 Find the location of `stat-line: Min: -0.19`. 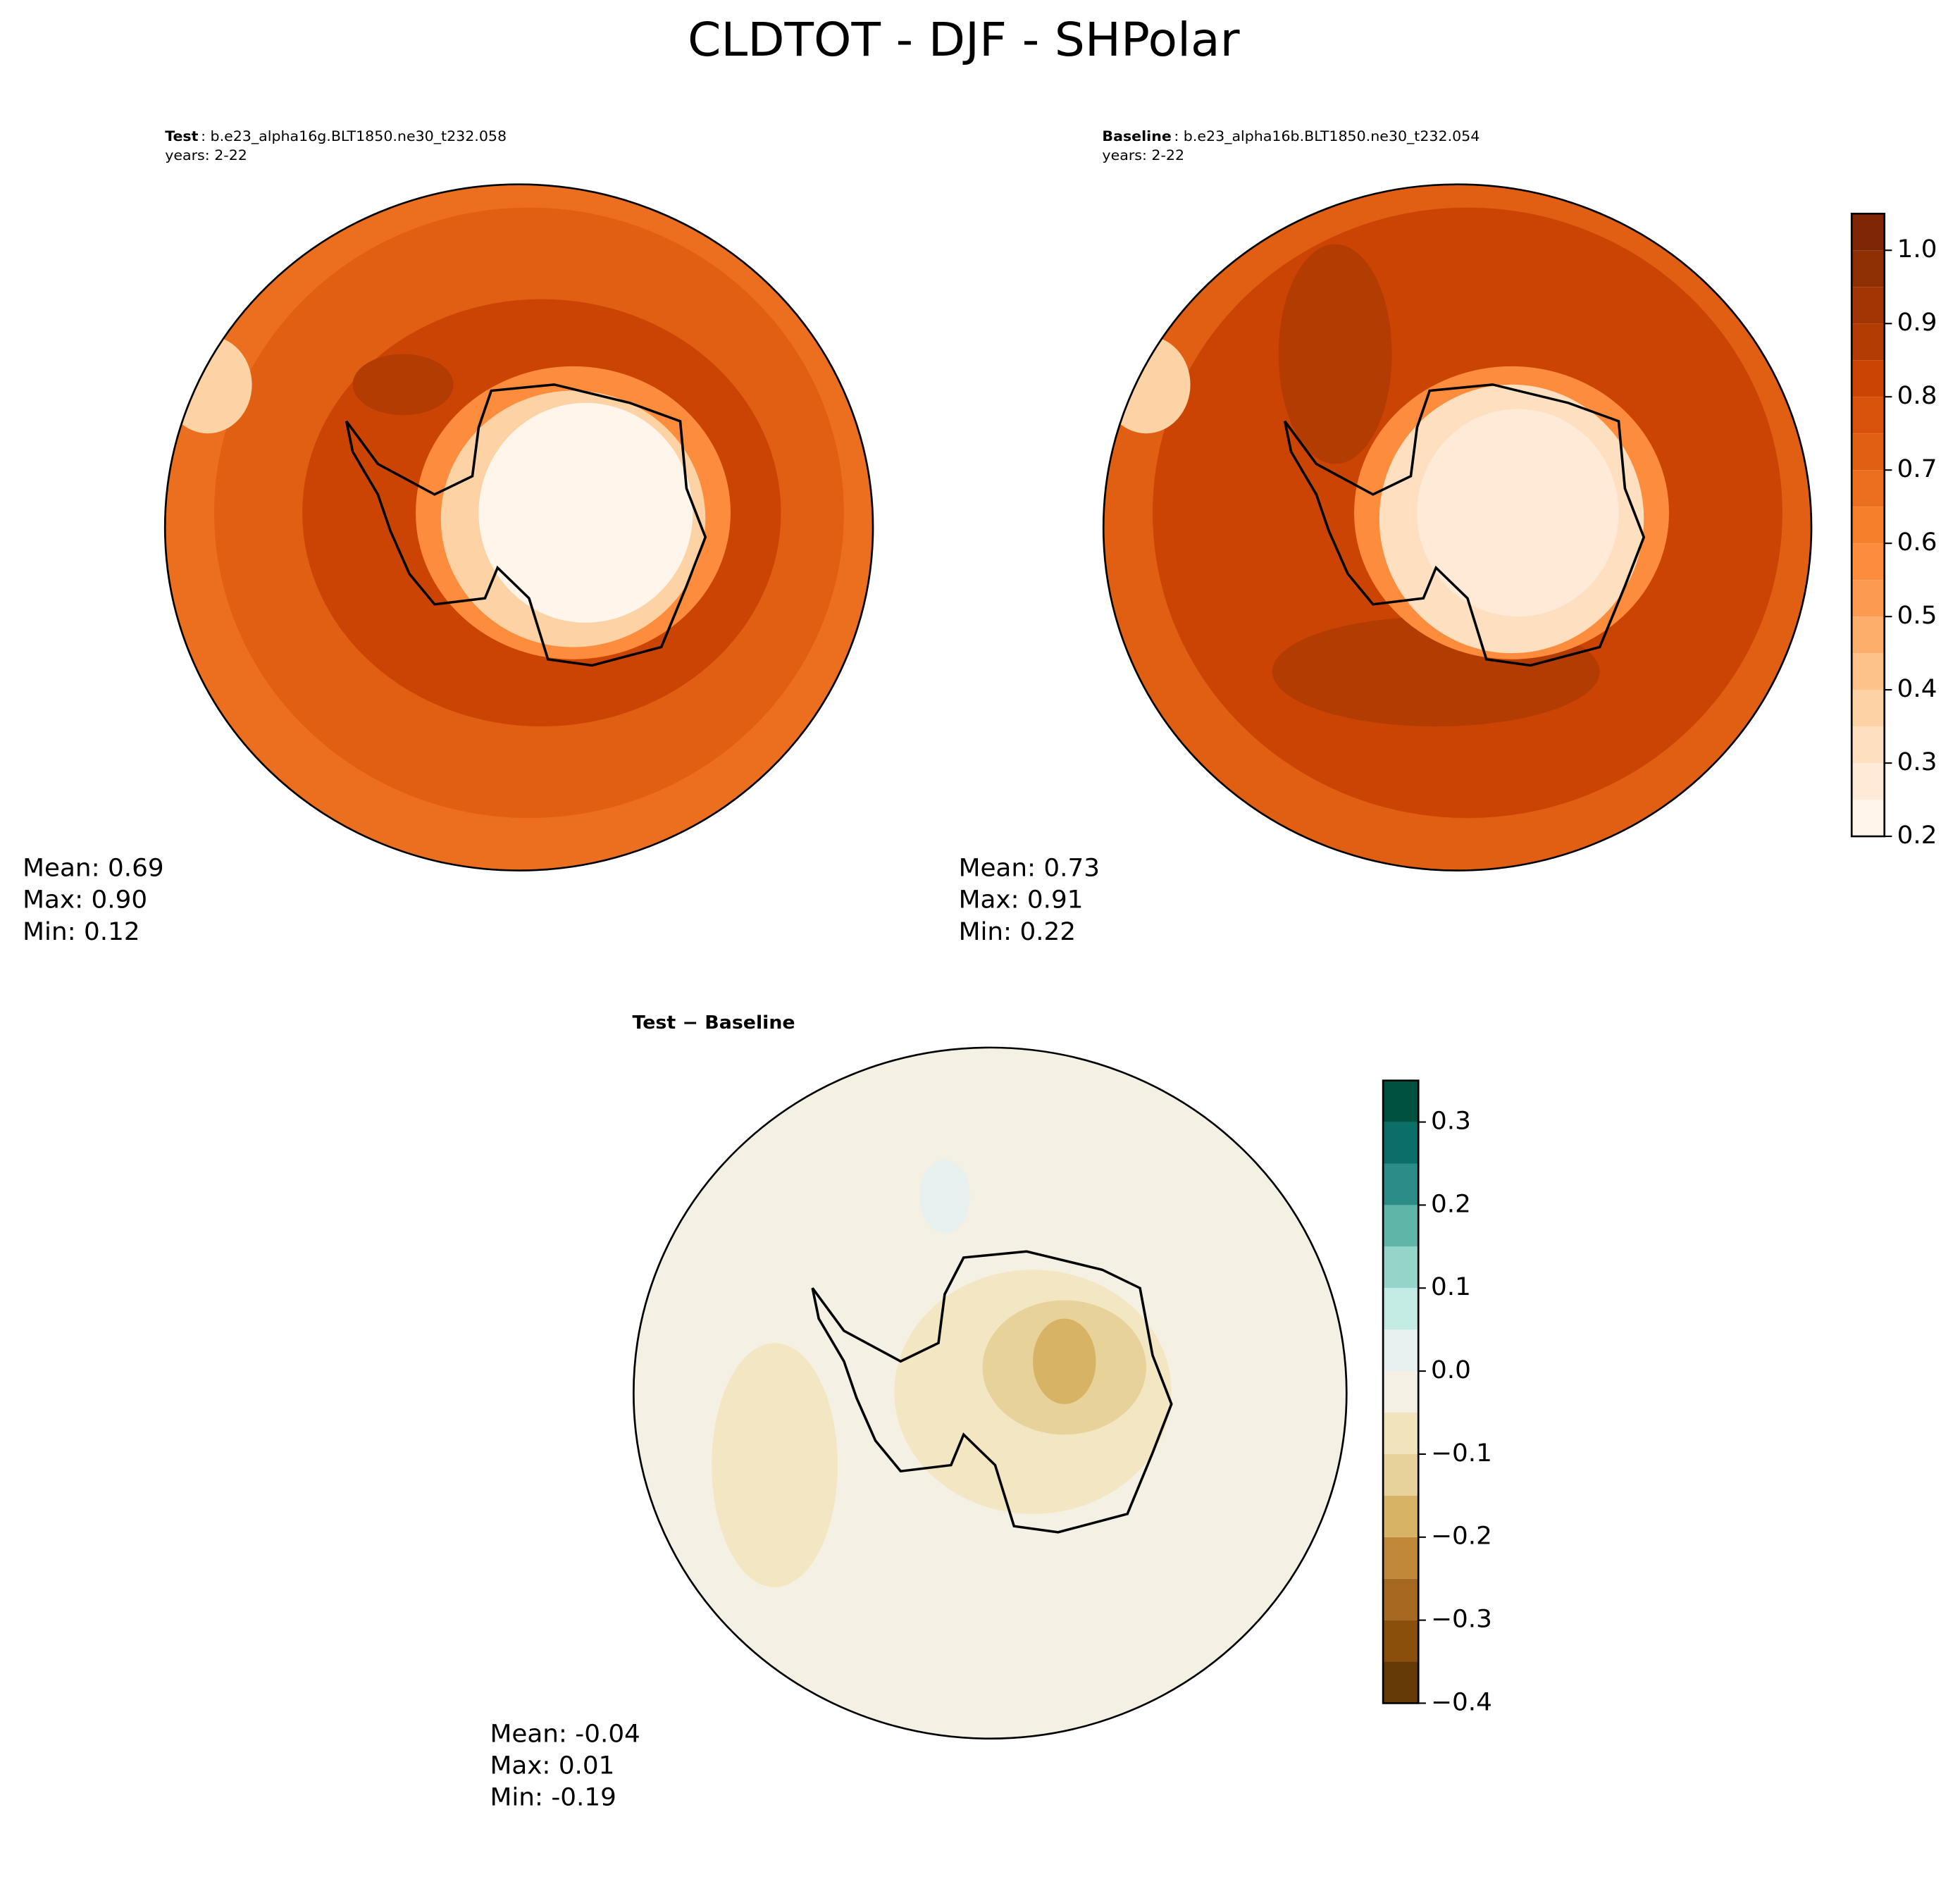

stat-line: Min: -0.19 is located at coordinates (553, 1797).